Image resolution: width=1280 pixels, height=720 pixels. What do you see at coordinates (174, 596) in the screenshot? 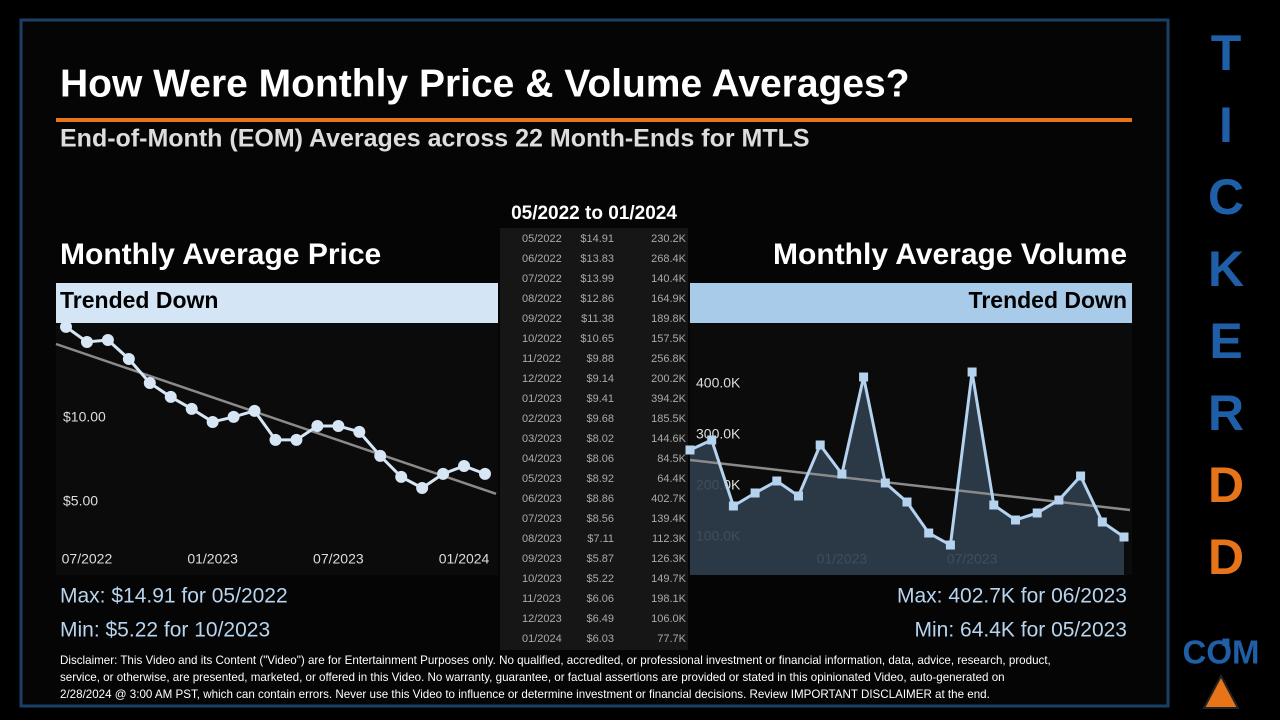
I see `price-max: Max: $14.91 for 05/2022` at bounding box center [174, 596].